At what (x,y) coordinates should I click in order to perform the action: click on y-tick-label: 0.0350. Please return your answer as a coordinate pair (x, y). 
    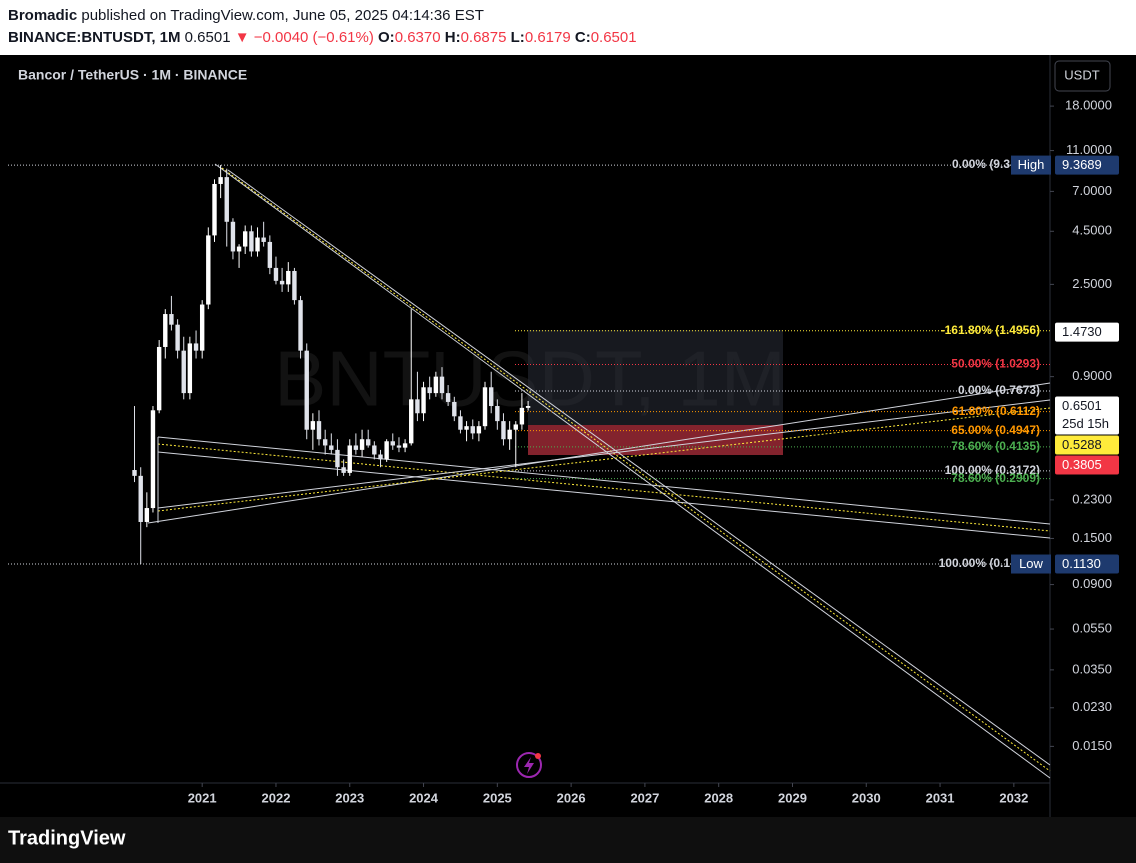
    Looking at the image, I should click on (1092, 668).